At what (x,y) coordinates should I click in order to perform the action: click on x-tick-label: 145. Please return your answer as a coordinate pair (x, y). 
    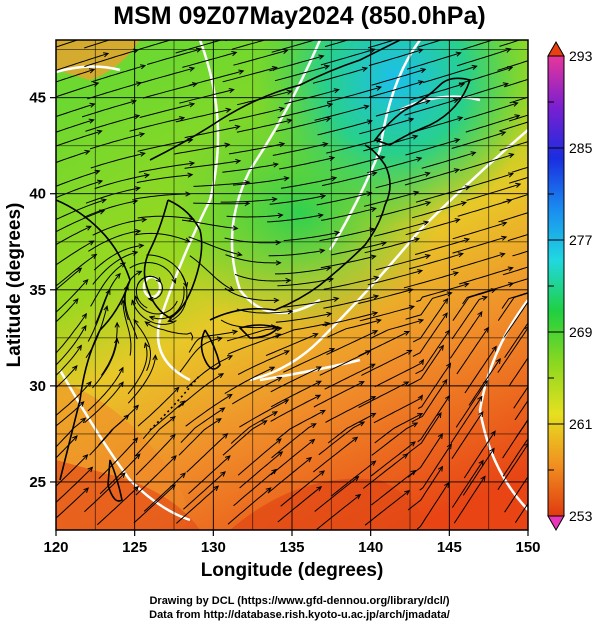
    Looking at the image, I should click on (449, 547).